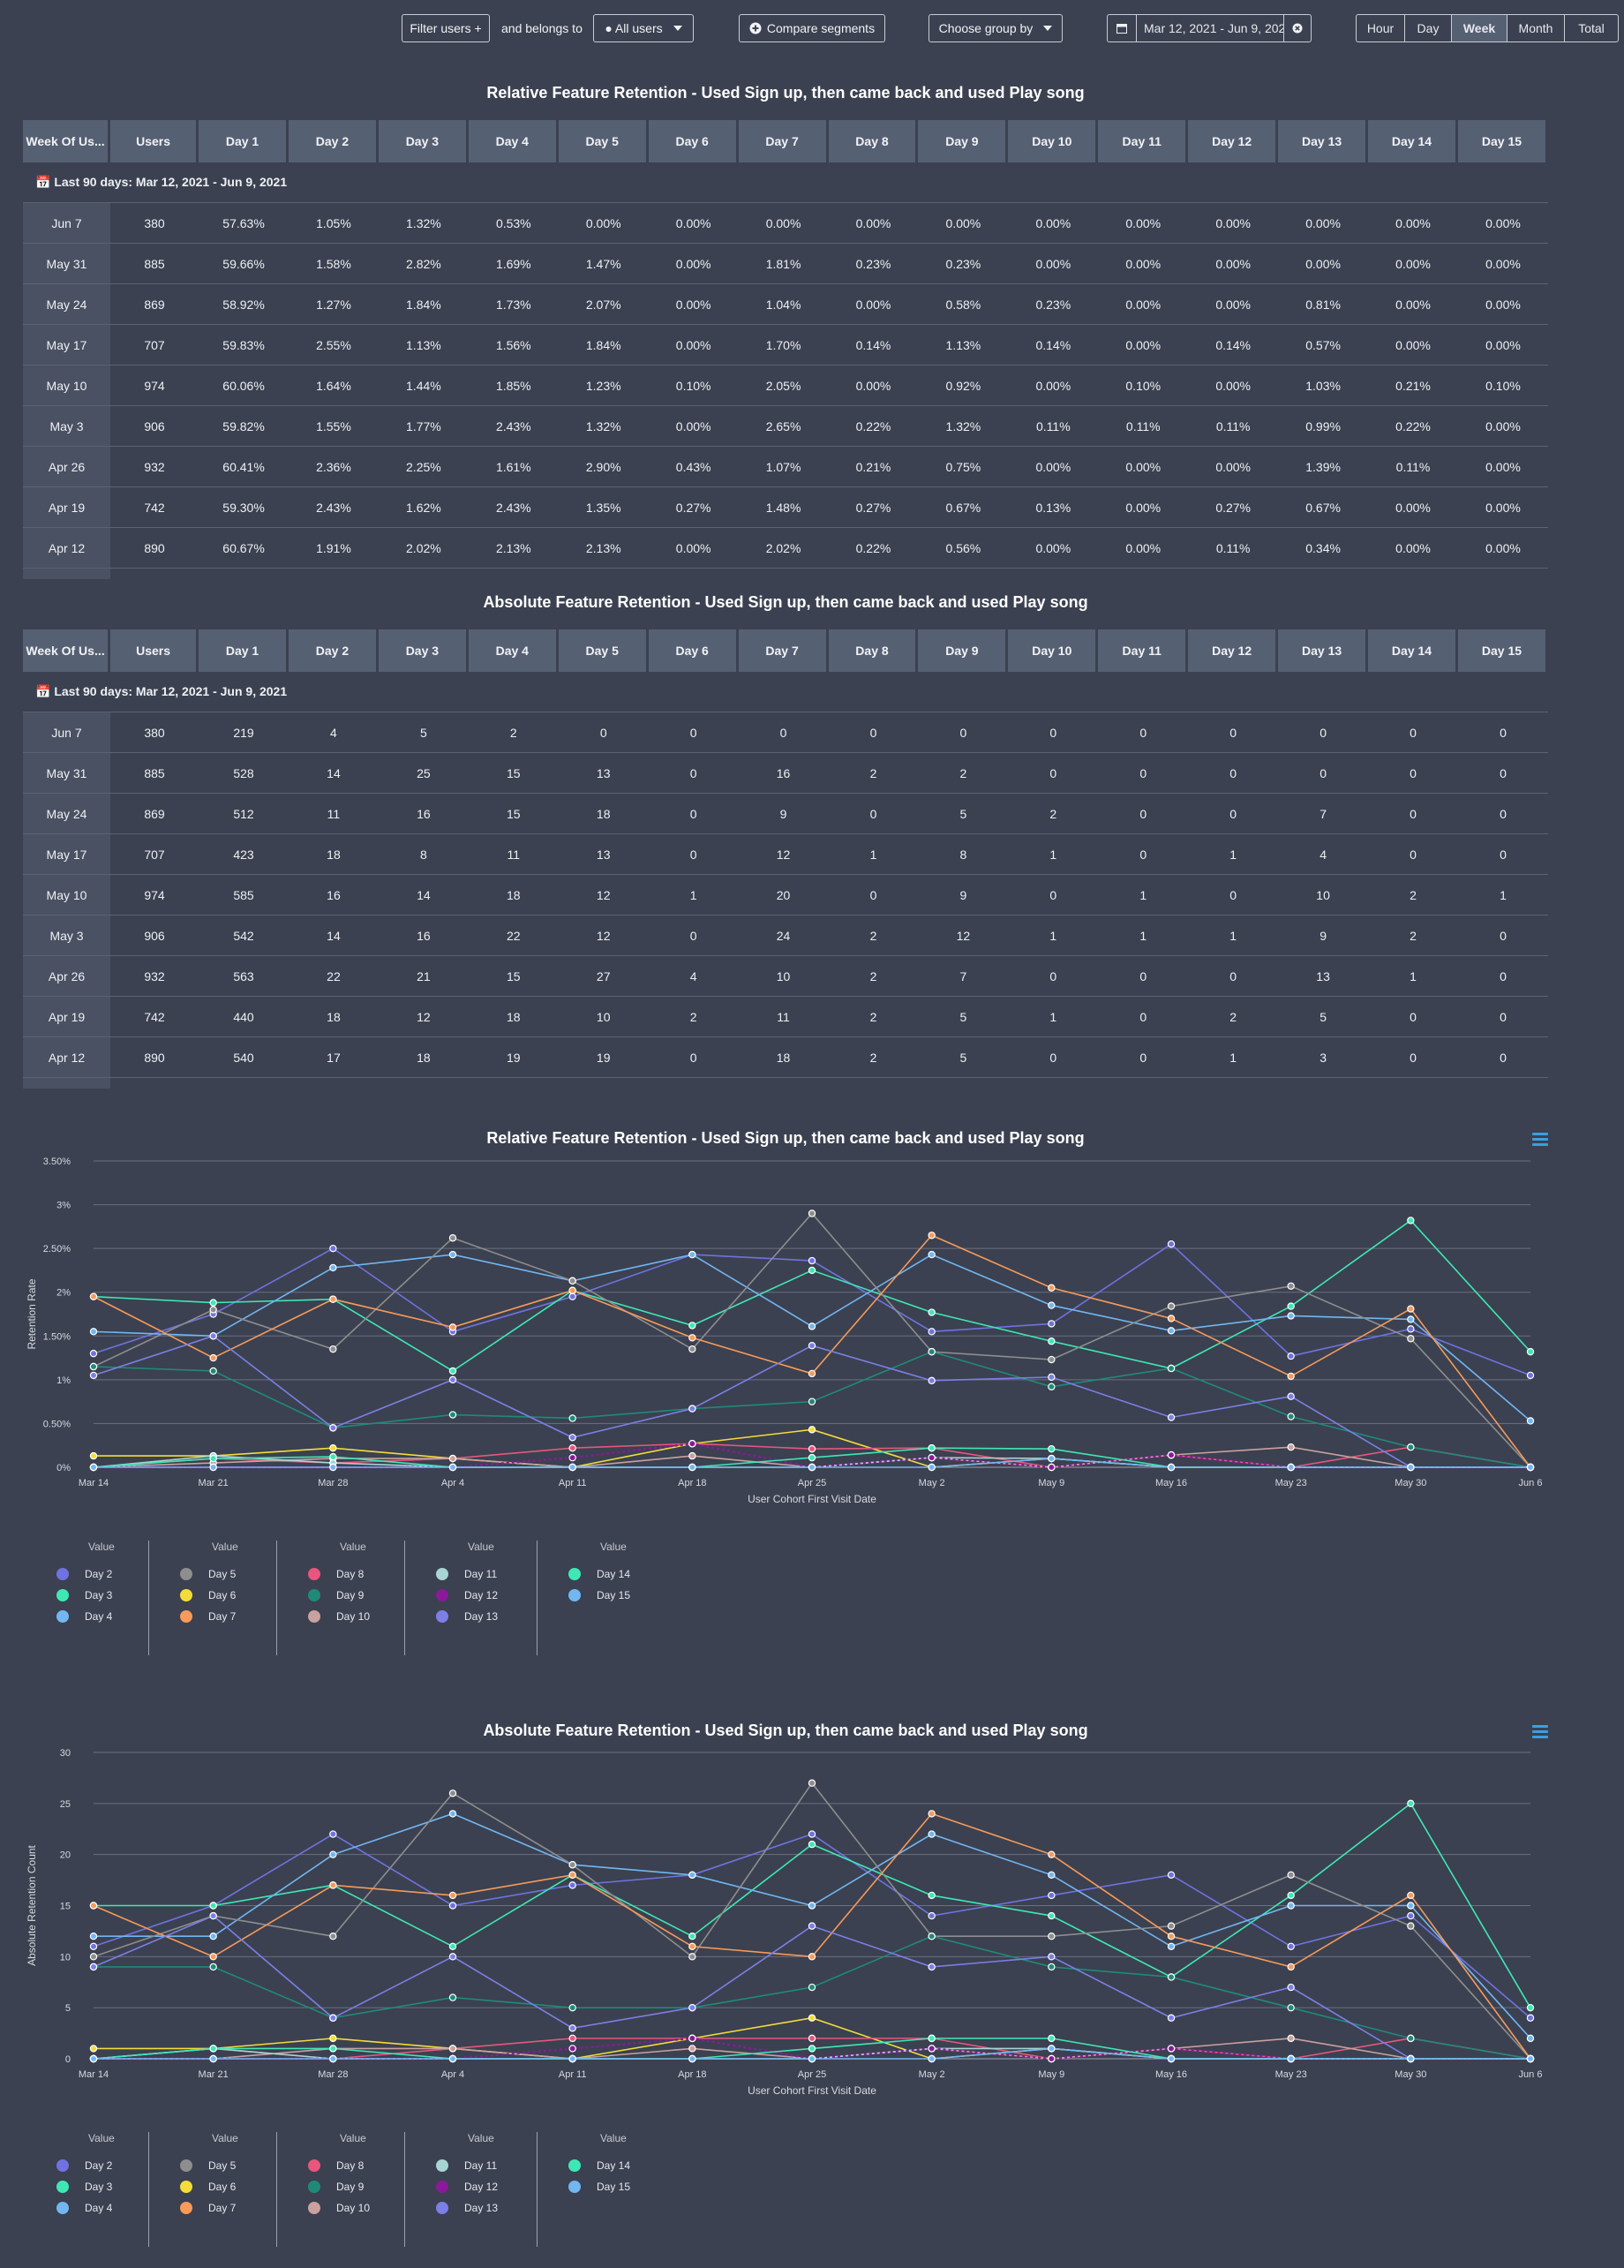  What do you see at coordinates (208, 2208) in the screenshot?
I see `legend-item: Day 7` at bounding box center [208, 2208].